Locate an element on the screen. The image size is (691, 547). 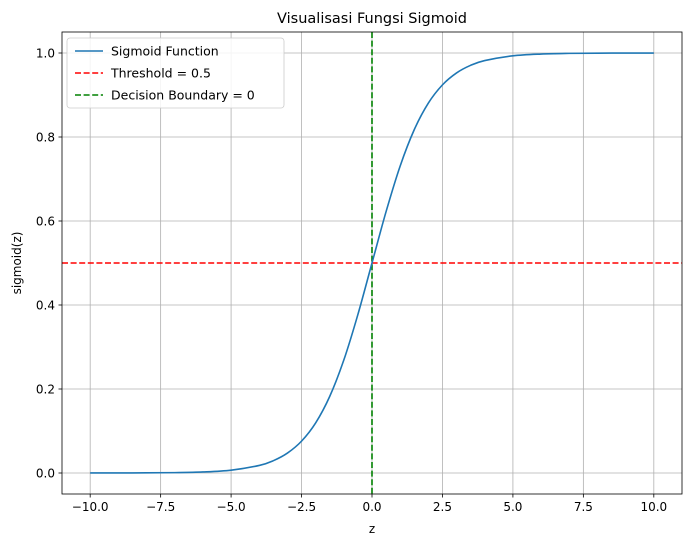
y-tick-label: 0.4 is located at coordinates (45, 305).